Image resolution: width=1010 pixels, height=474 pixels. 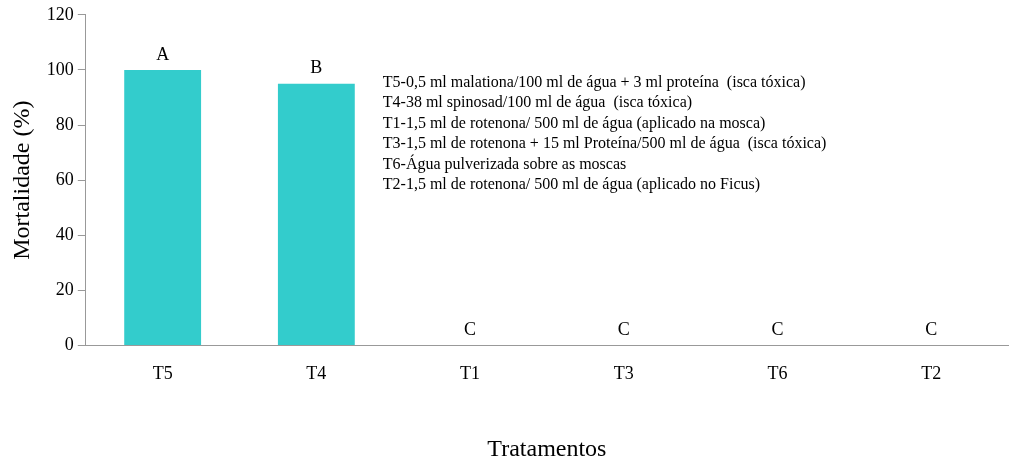 What do you see at coordinates (931, 373) in the screenshot?
I see `x-tick-label: T2` at bounding box center [931, 373].